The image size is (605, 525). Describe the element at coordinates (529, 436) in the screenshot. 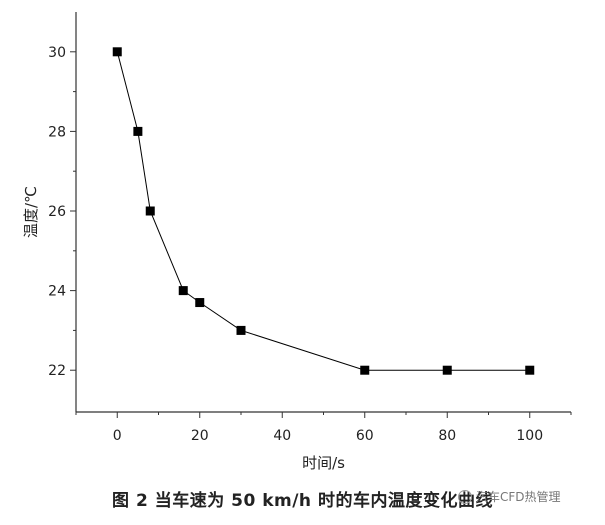

I see `x-tick-label: 100` at that location.